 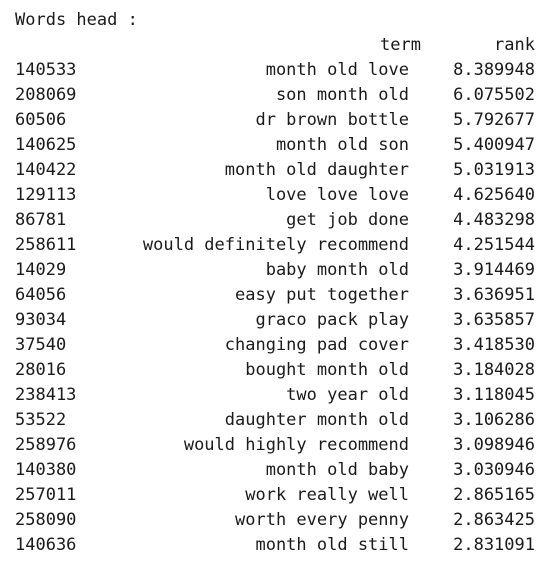 I want to click on table-row: 60506 dr brown bottle 5.792677, so click(x=277, y=120).